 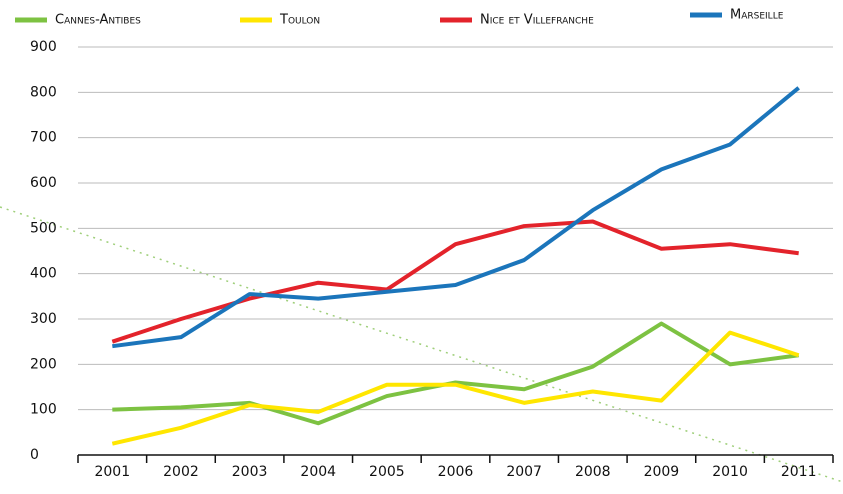 What do you see at coordinates (662, 472) in the screenshot?
I see `x-tick-label: 2009` at bounding box center [662, 472].